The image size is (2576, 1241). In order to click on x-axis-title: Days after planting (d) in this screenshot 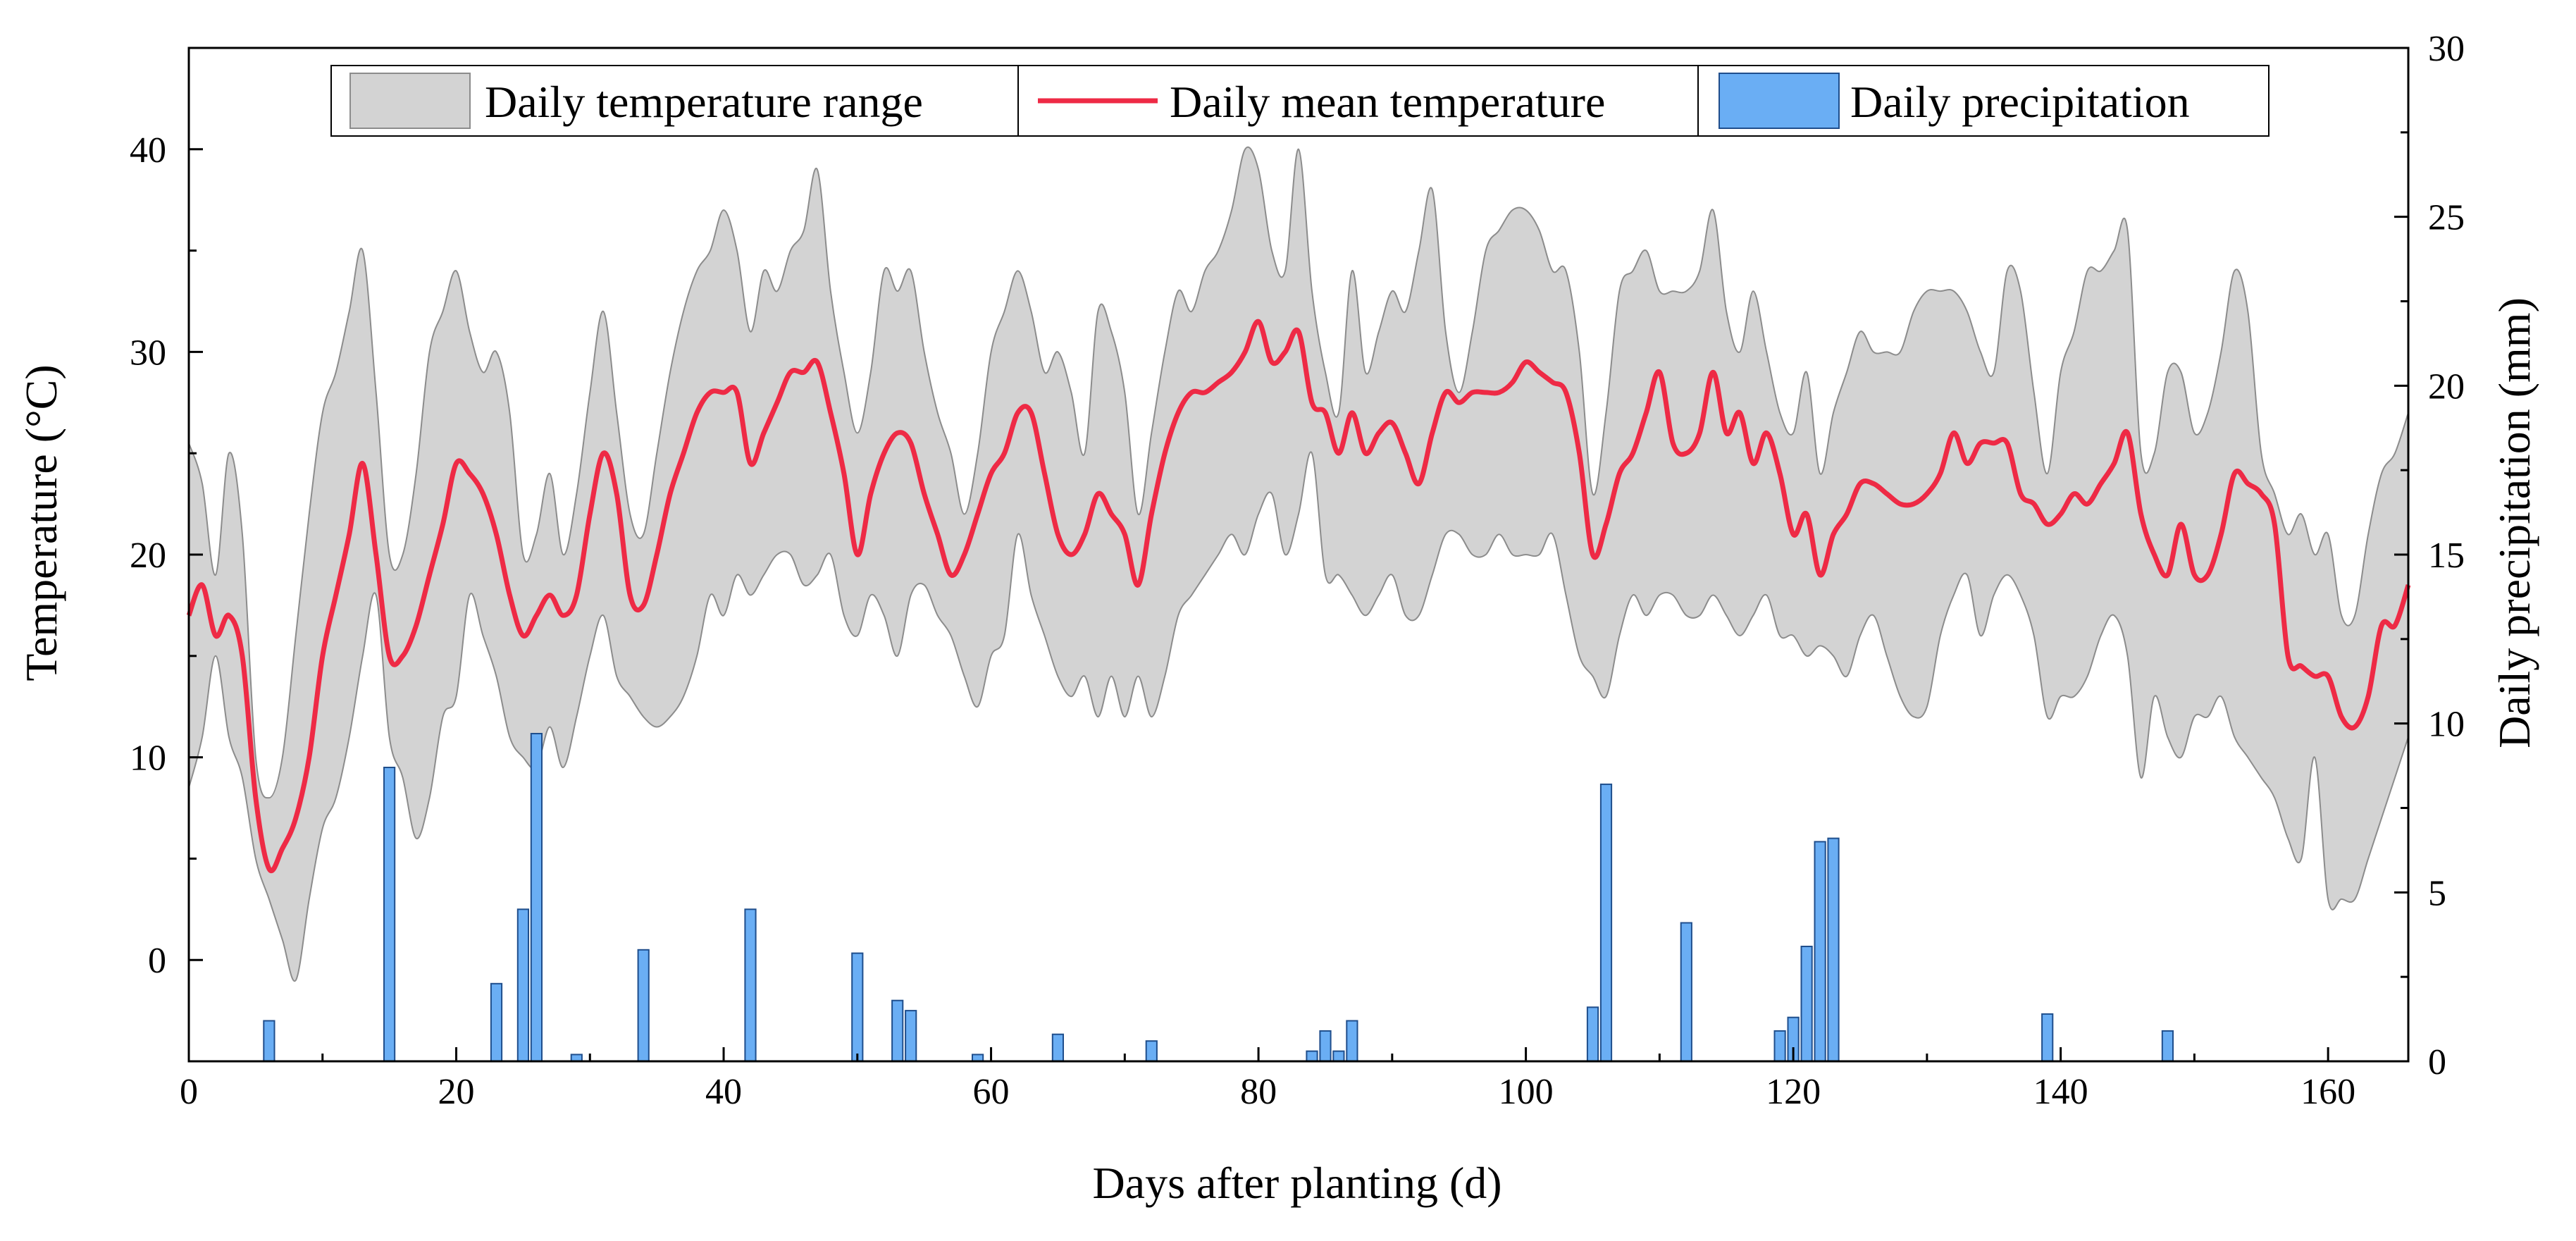, I will do `click(1296, 1183)`.